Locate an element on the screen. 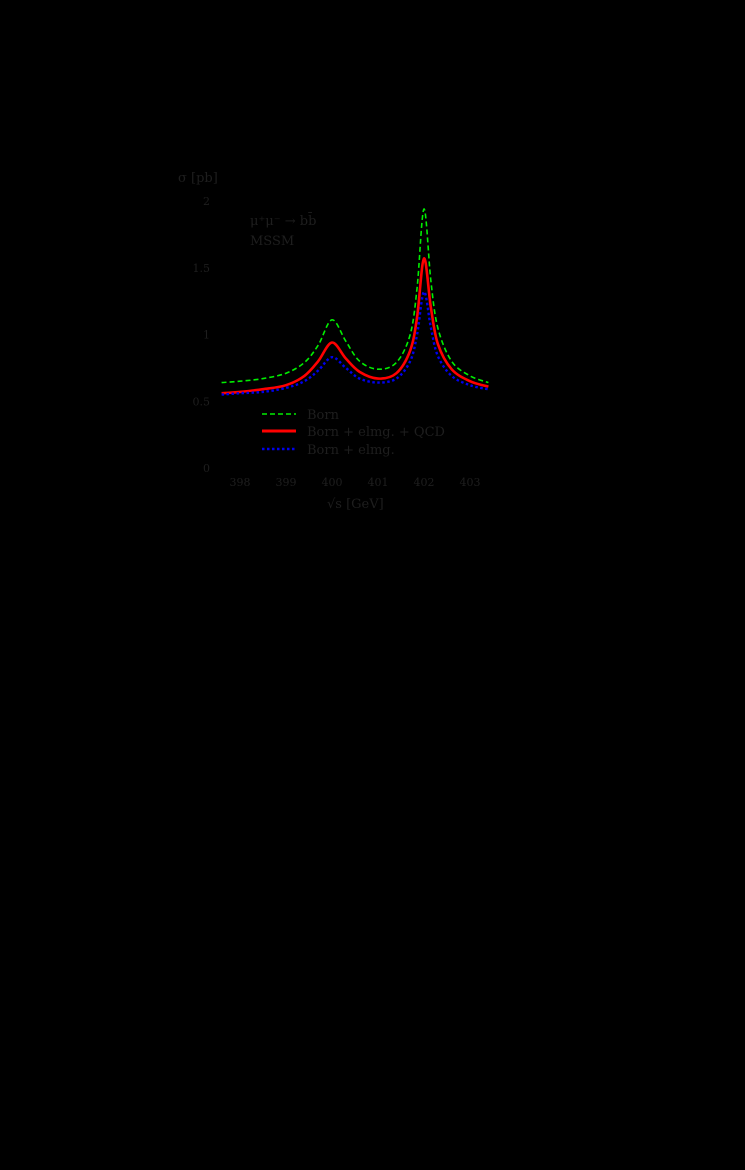 This screenshot has height=1170, width=745. y-tick-label: 1.5 is located at coordinates (202, 268).